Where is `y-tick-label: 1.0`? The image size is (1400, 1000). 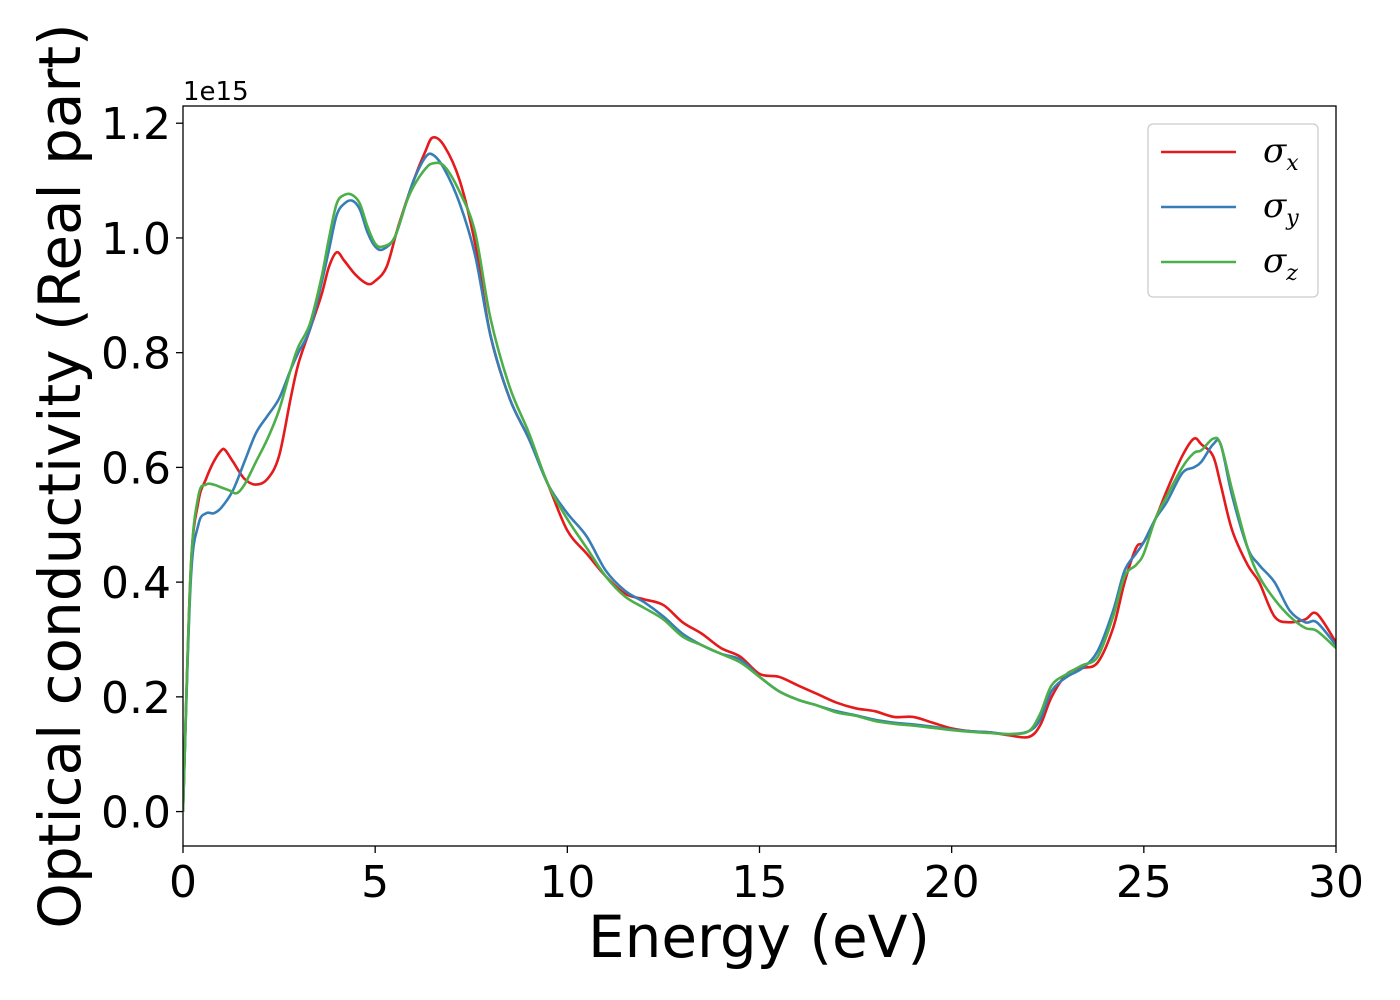
y-tick-label: 1.0 is located at coordinates (136, 239).